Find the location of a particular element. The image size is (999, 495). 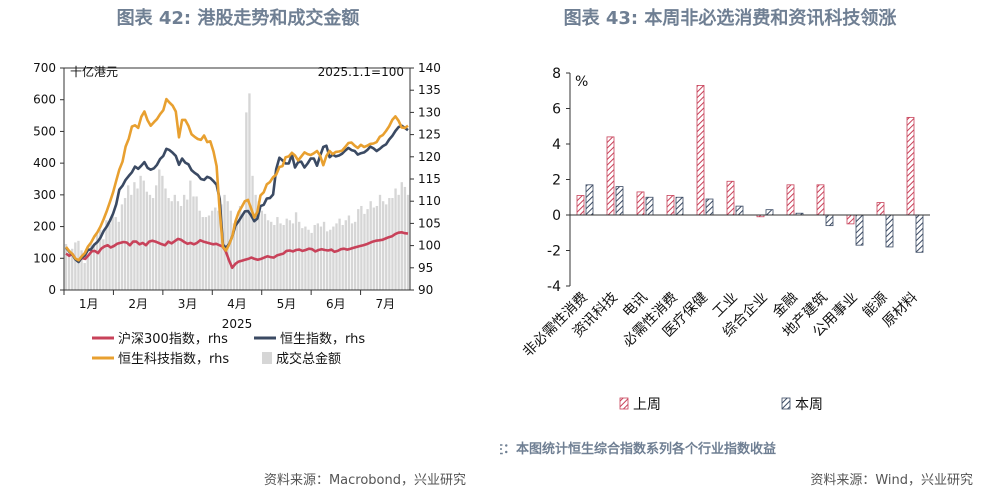

y-left-tick-label: 100 is located at coordinates (44, 258).